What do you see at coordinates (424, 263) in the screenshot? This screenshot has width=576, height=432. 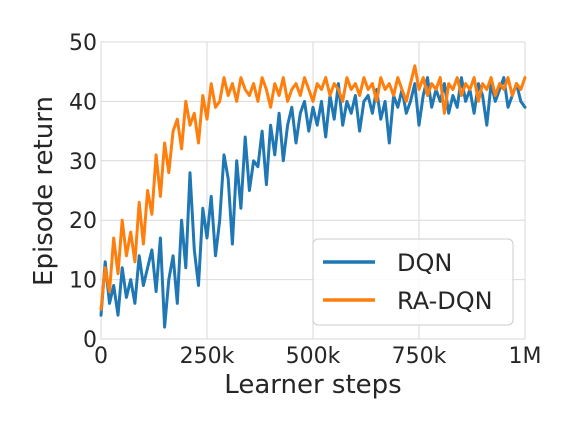 I see `legend-label-dqn: DQN` at bounding box center [424, 263].